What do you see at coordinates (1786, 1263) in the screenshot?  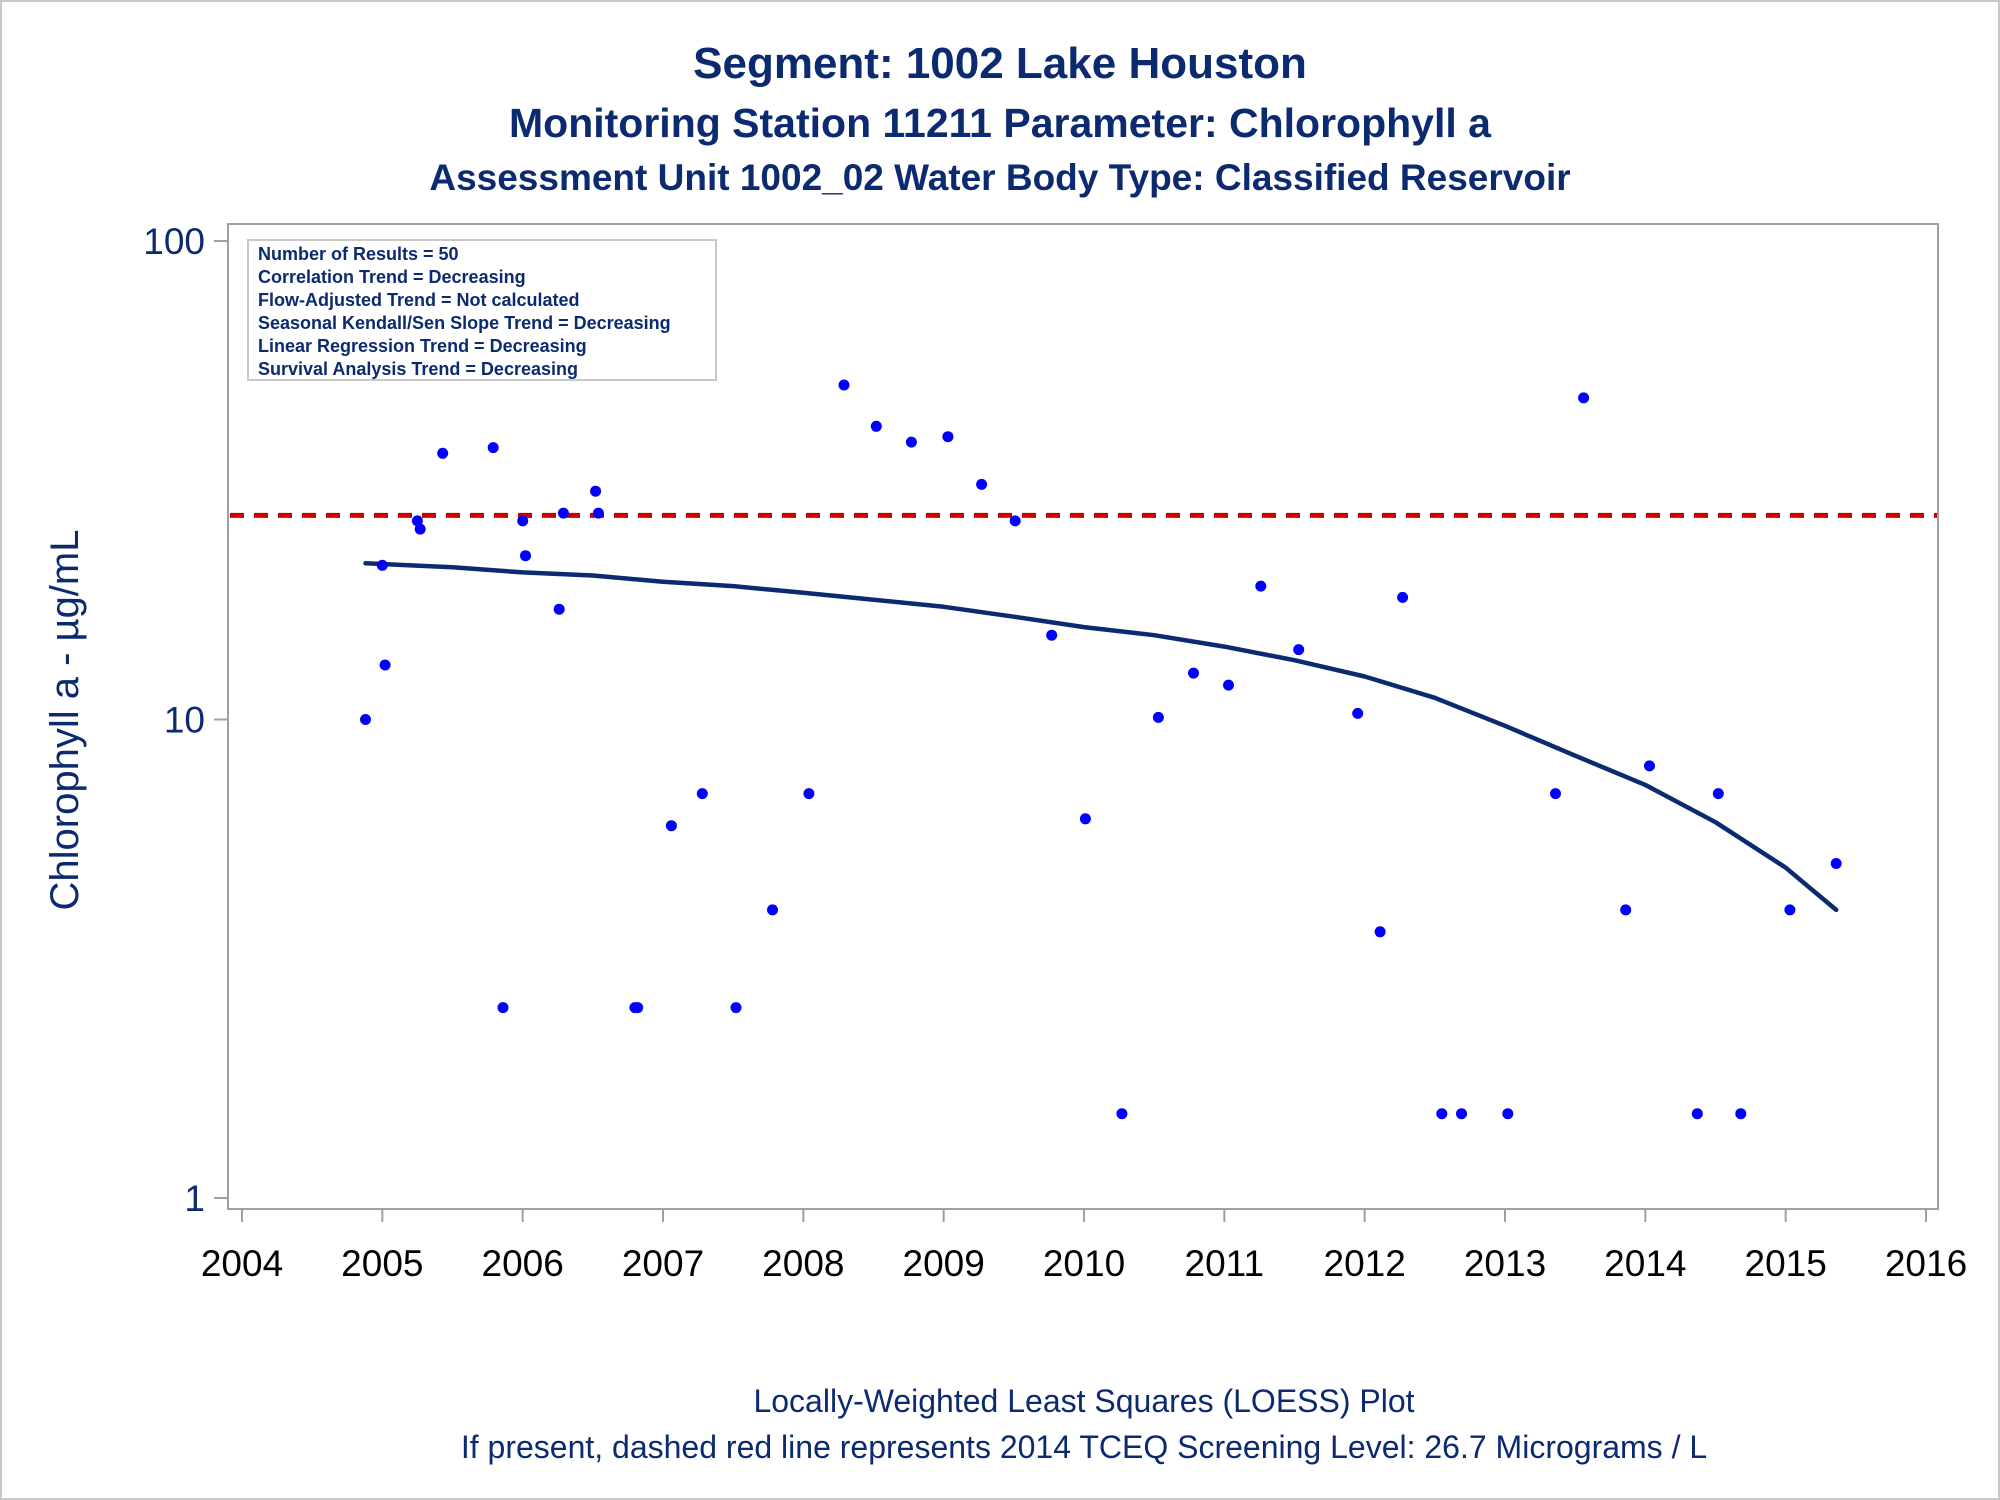 I see `x-tick-label: 2015` at bounding box center [1786, 1263].